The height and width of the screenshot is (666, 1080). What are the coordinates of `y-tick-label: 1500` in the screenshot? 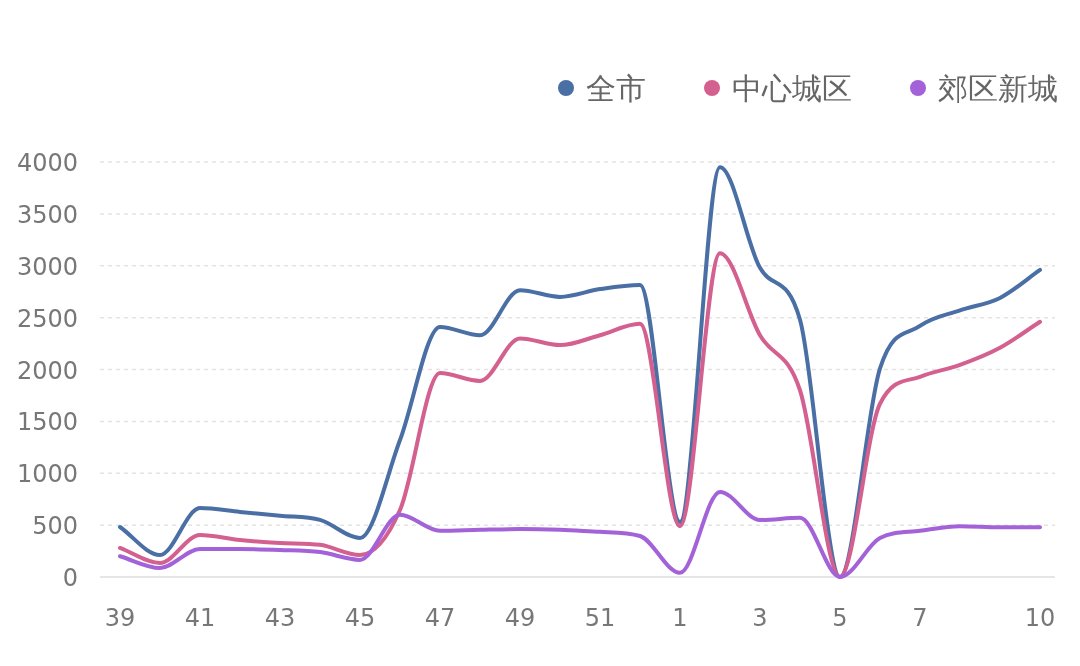 It's located at (47, 422).